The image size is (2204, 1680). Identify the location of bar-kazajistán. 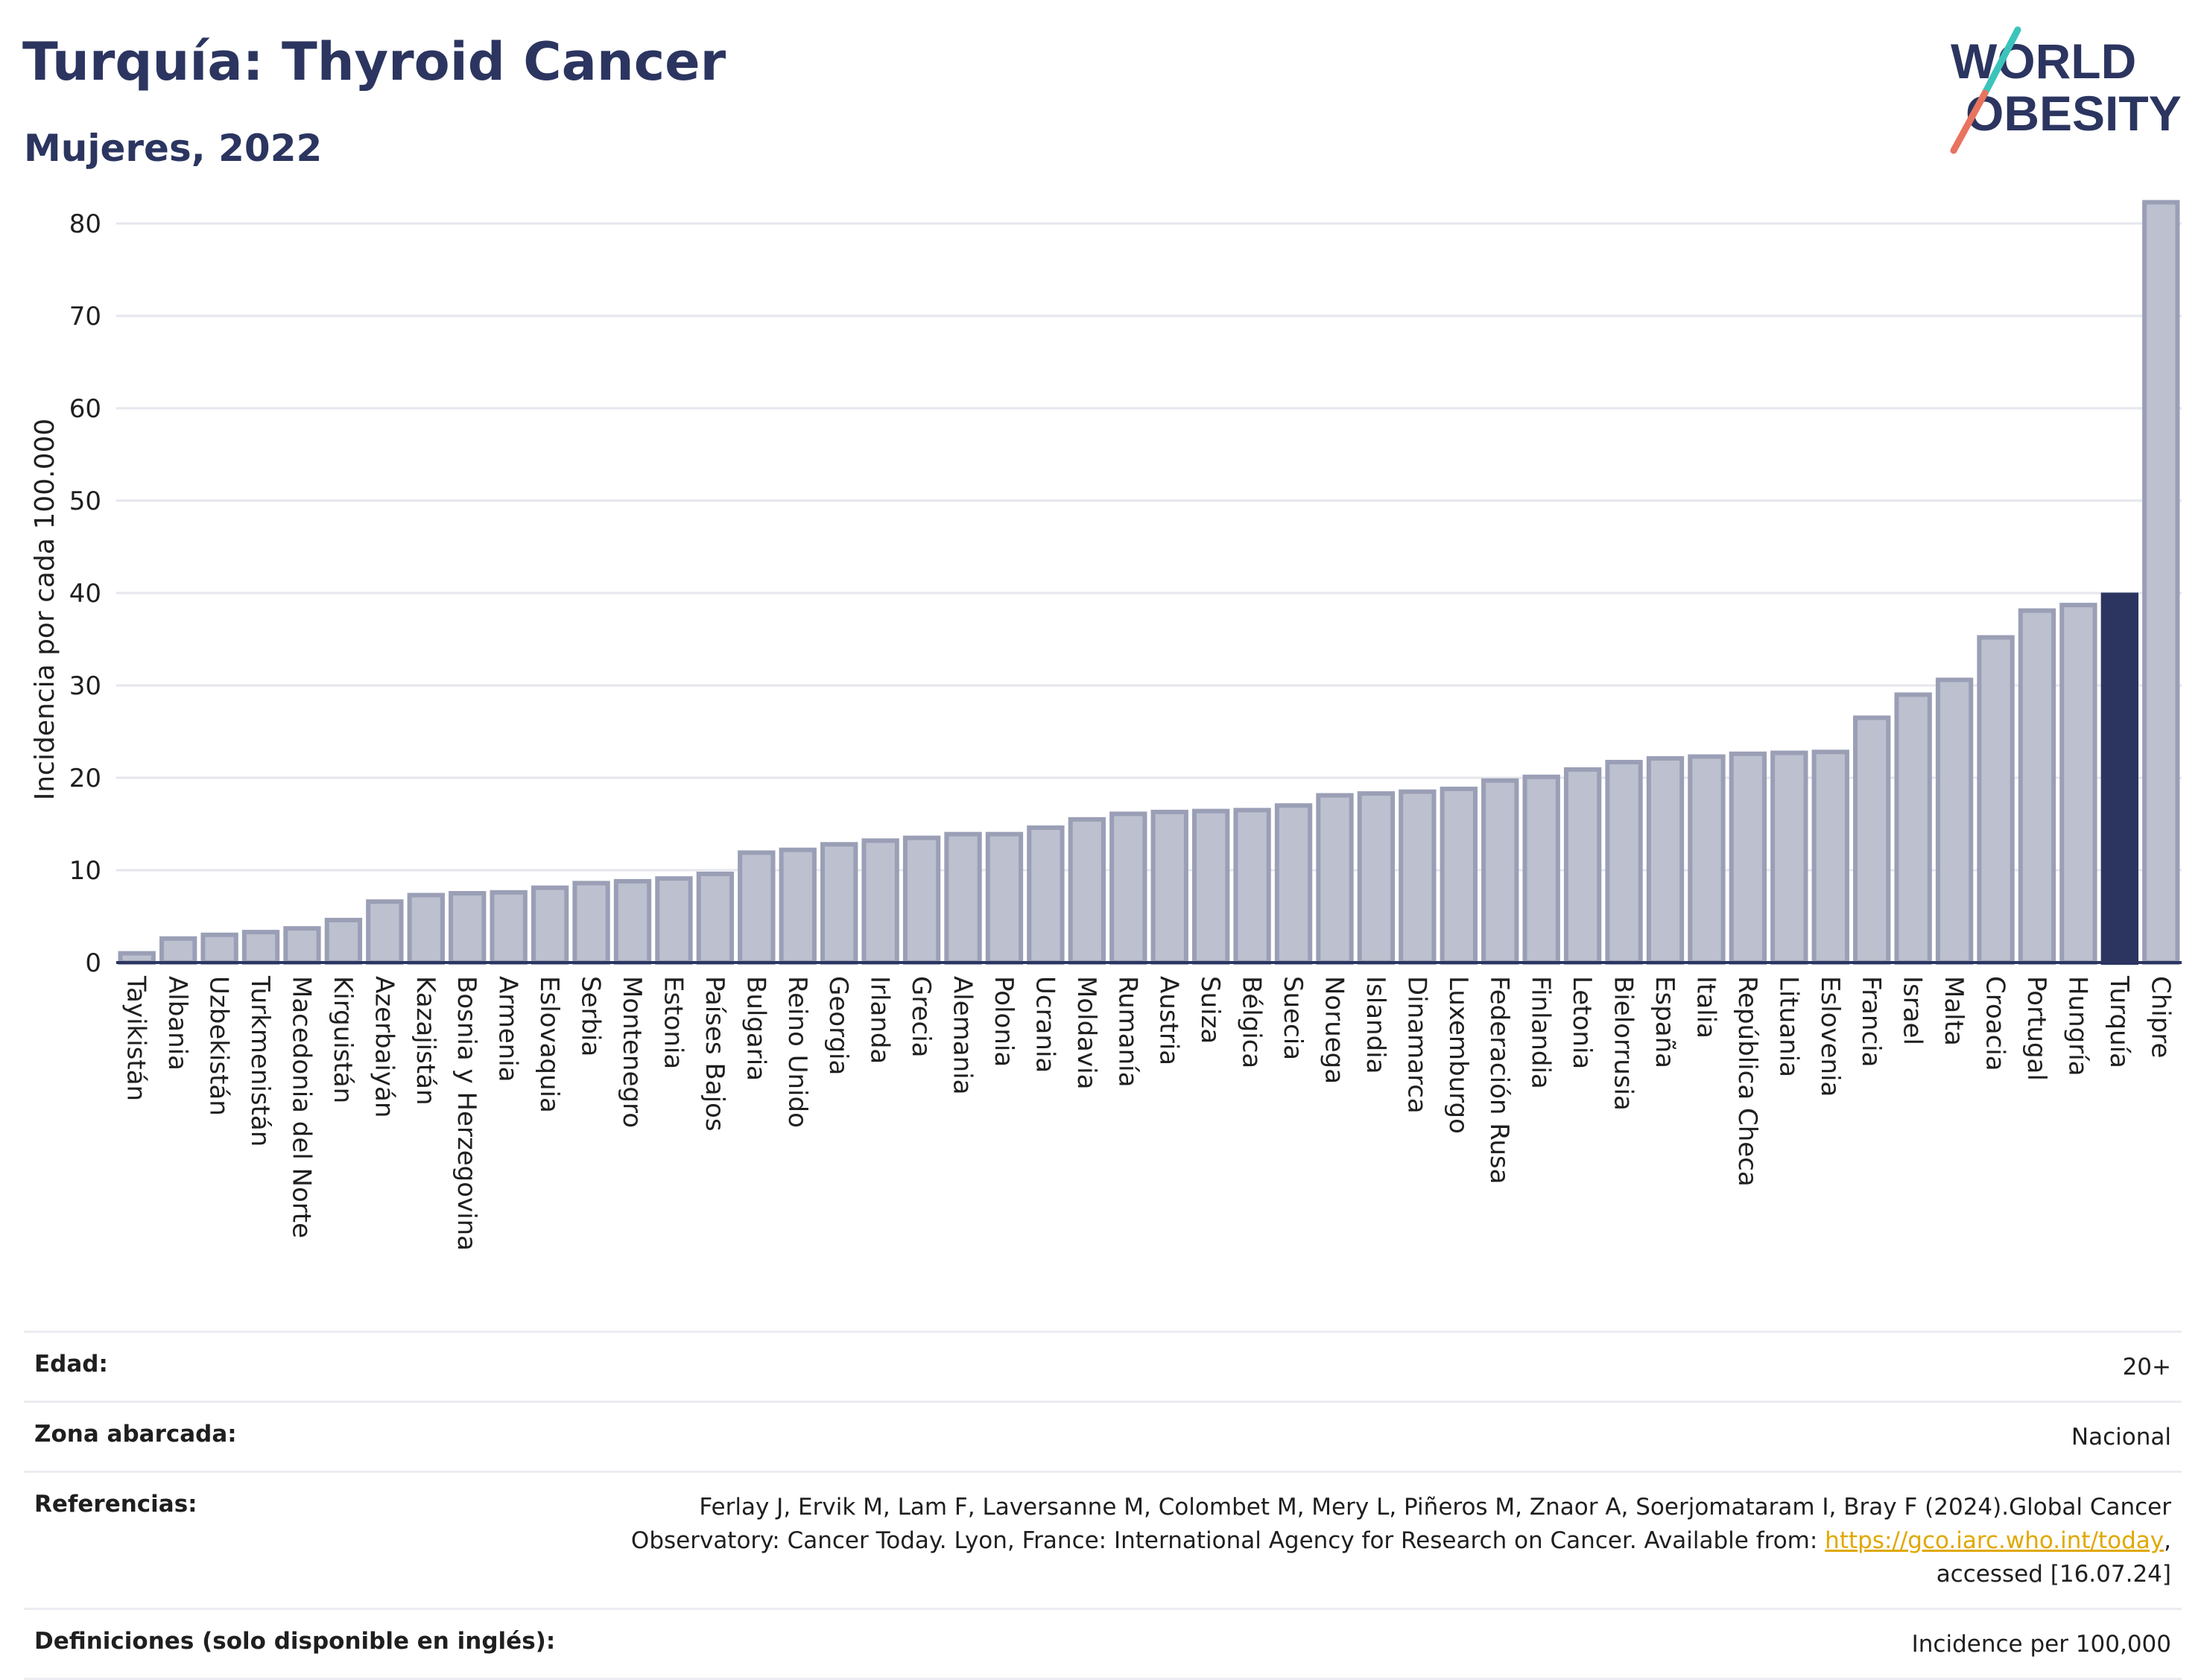
(426, 929).